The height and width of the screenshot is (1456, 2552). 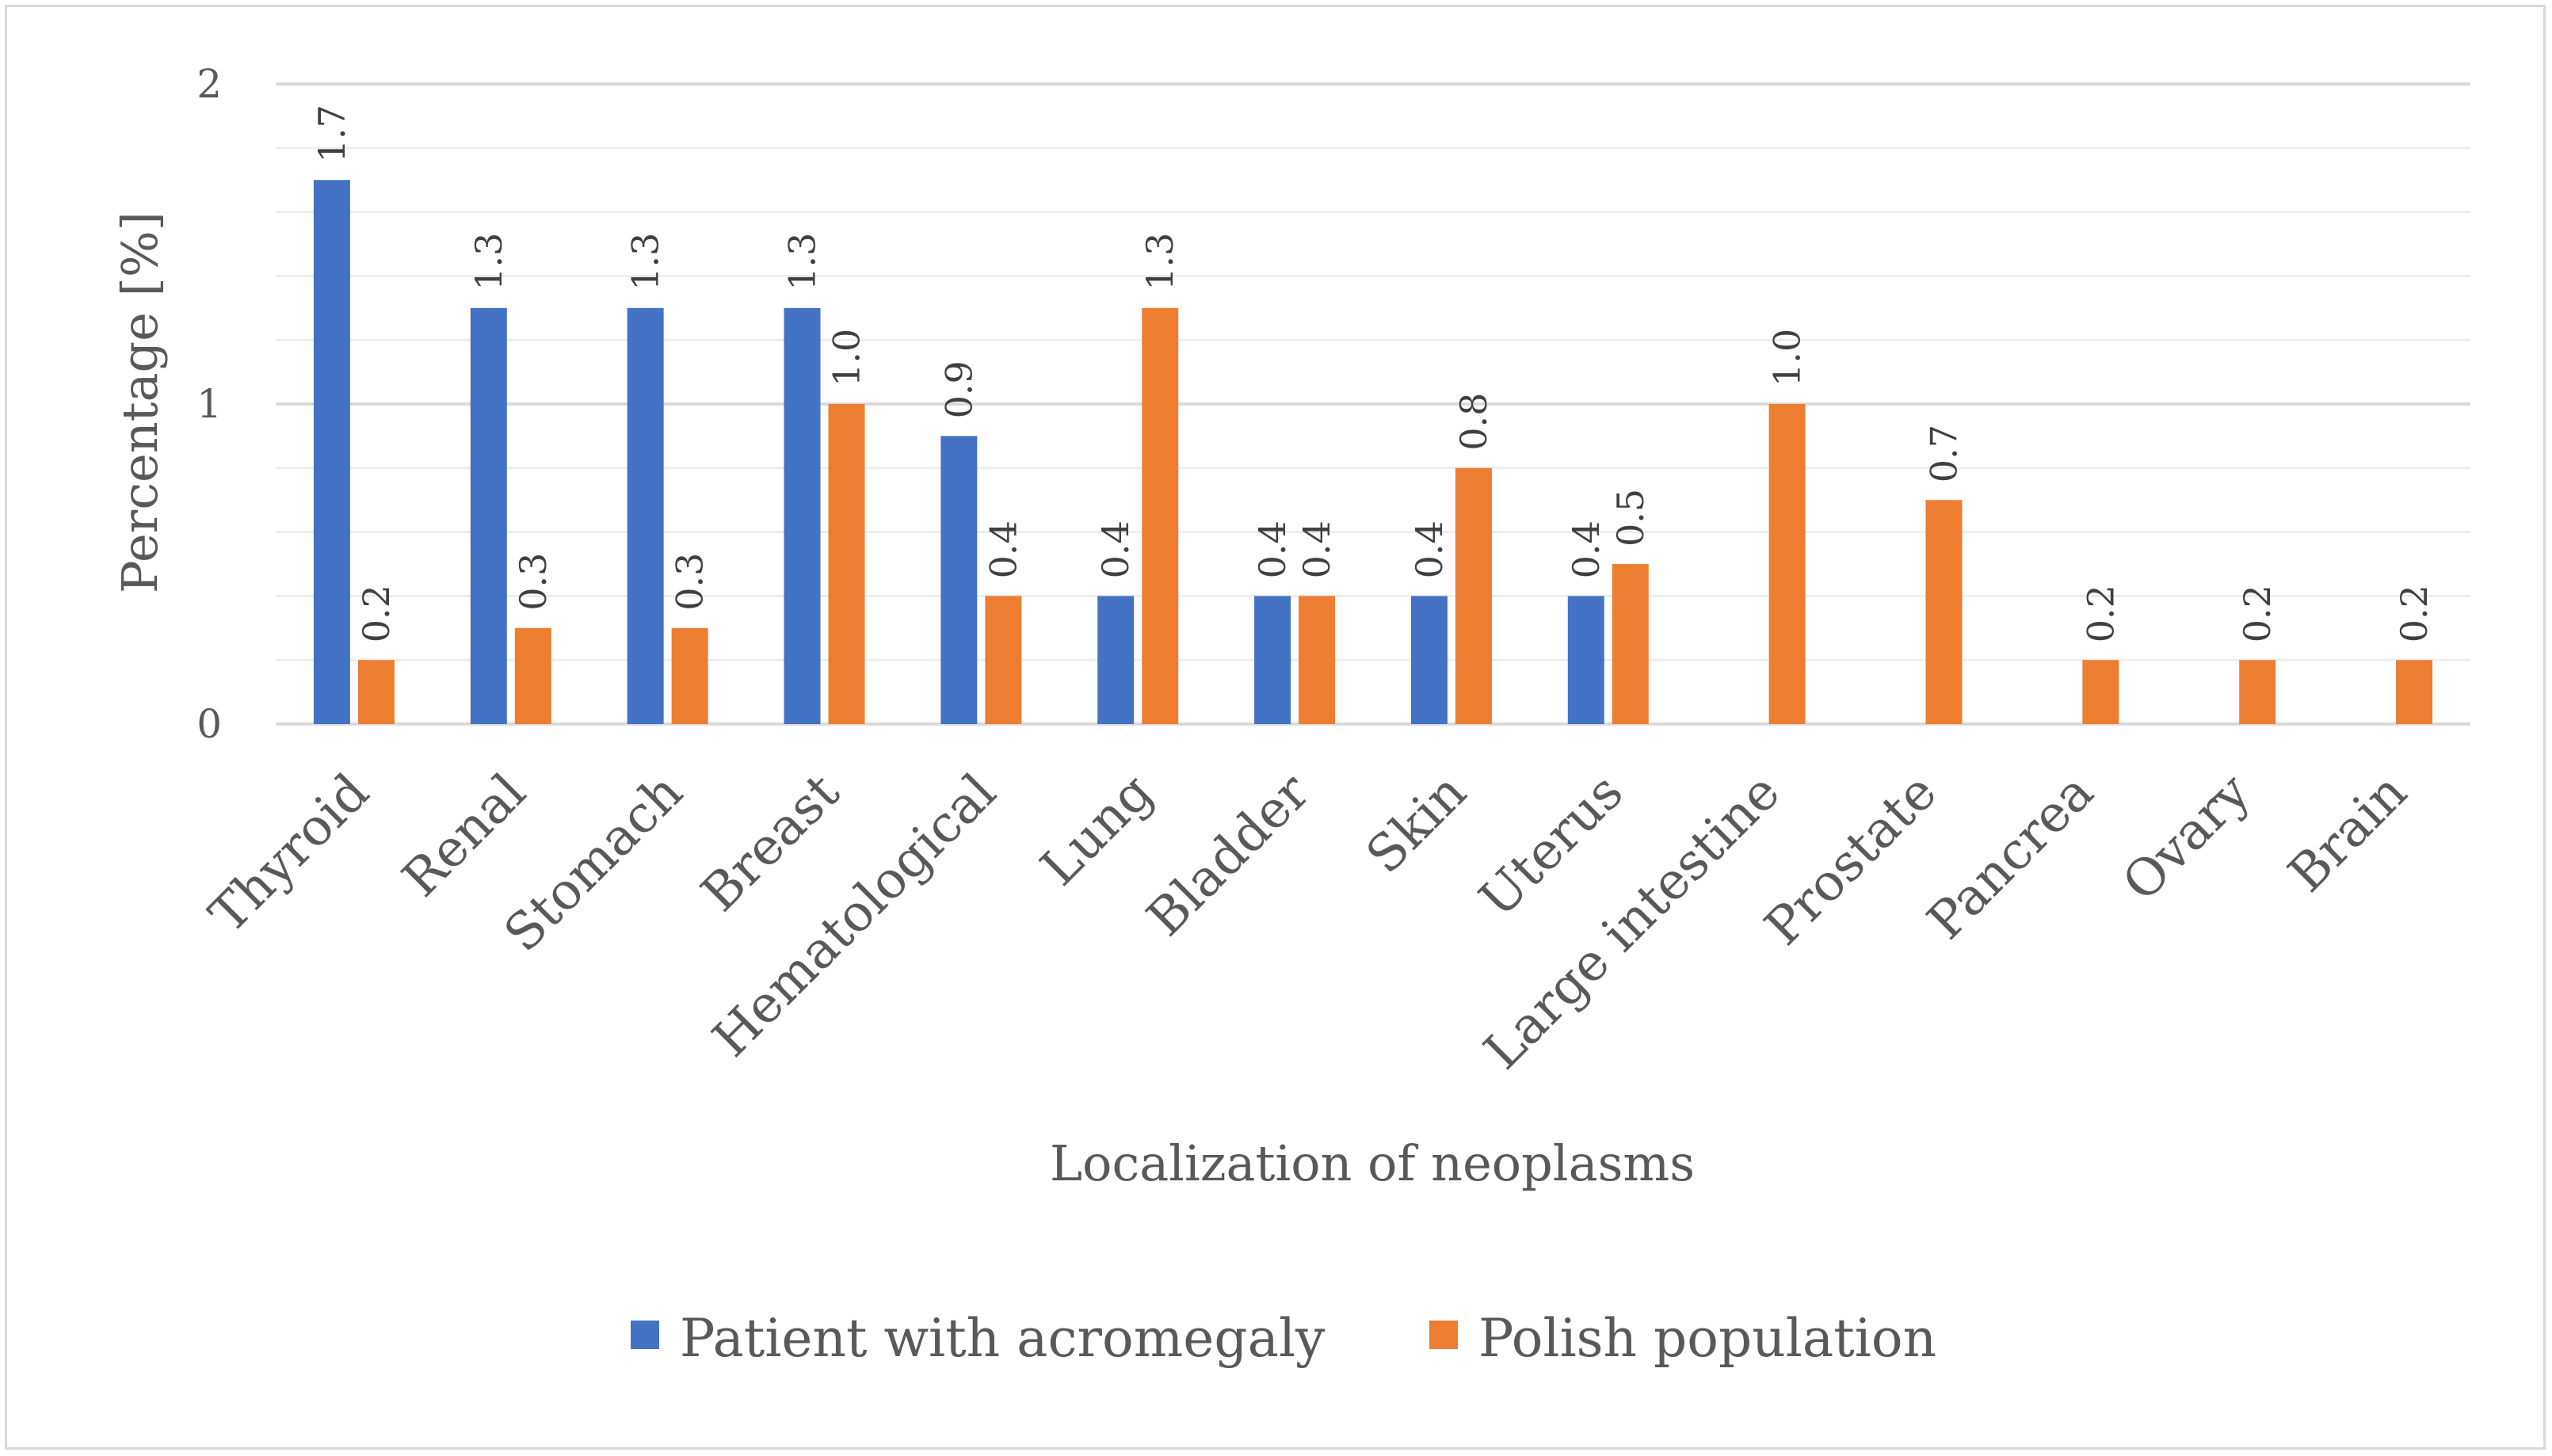 What do you see at coordinates (1944, 612) in the screenshot?
I see `bar-polish-population-prostate` at bounding box center [1944, 612].